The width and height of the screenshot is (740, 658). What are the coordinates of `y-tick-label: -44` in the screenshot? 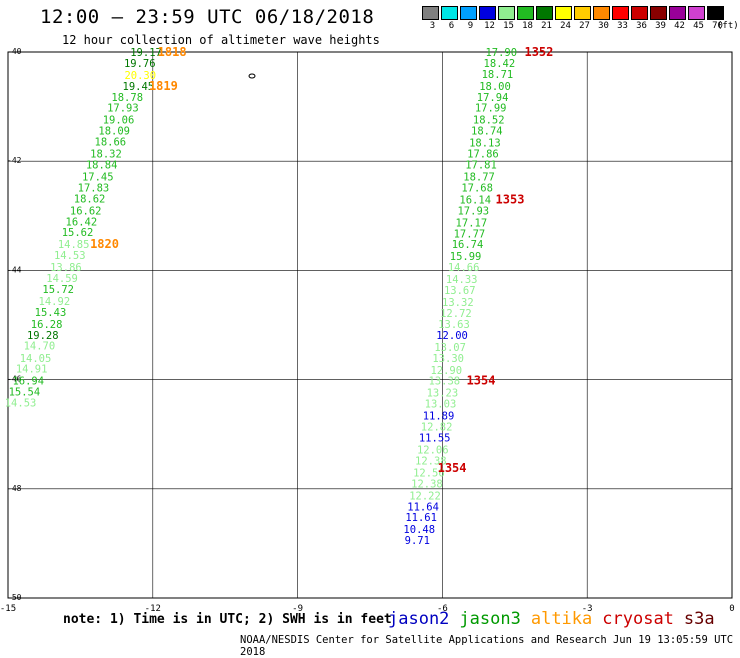 It's located at (14, 269).